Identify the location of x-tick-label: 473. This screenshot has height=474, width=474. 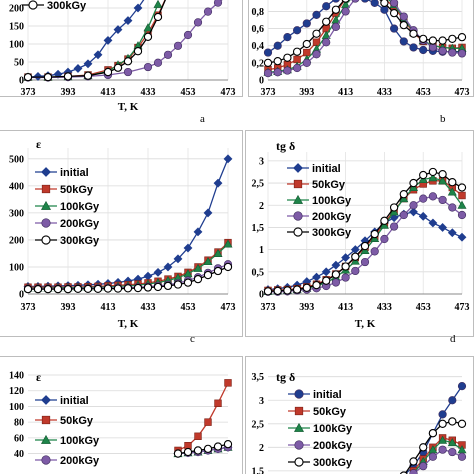
(462, 307).